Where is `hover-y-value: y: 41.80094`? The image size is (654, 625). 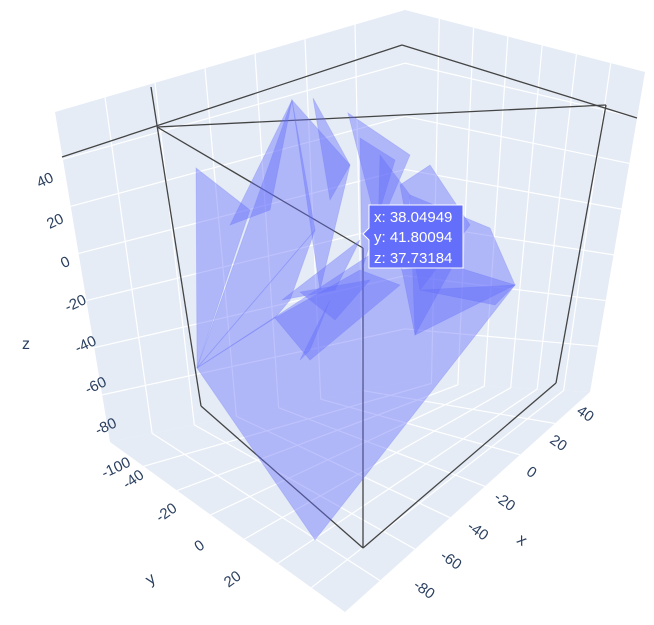
hover-y-value: y: 41.80094 is located at coordinates (413, 237).